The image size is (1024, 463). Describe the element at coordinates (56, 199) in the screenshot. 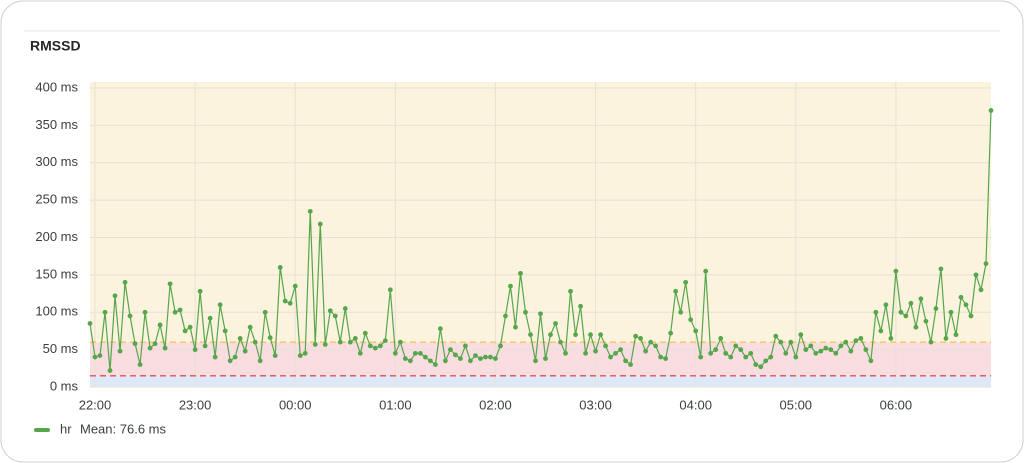

I see `y-tick-label: 250 ms` at that location.